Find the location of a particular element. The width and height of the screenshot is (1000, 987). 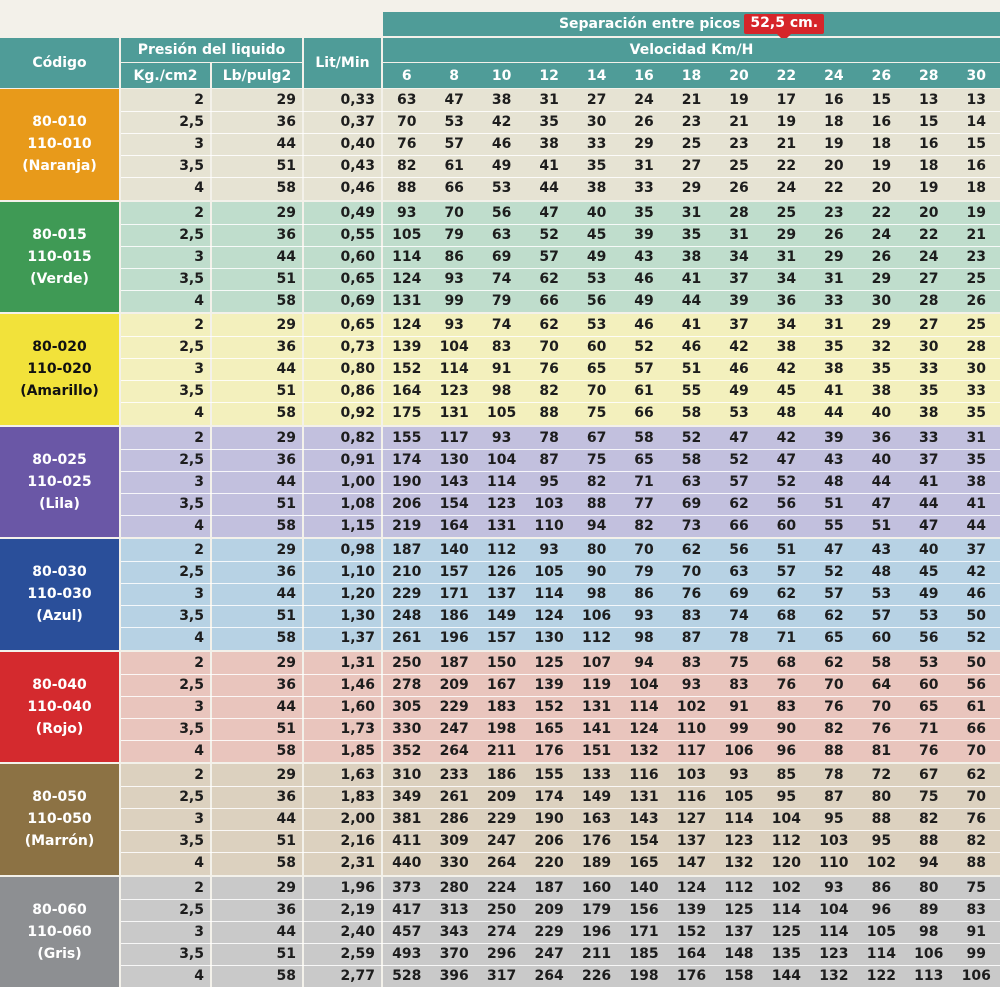

lit-min-cell: 0,80 is located at coordinates (342, 369).